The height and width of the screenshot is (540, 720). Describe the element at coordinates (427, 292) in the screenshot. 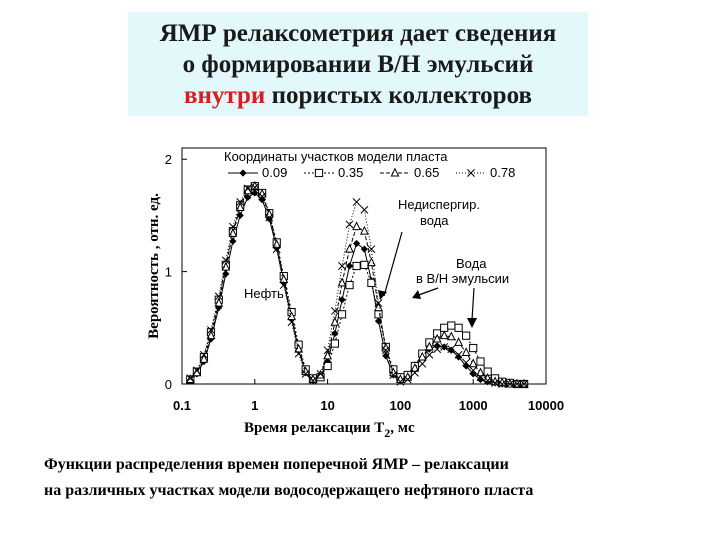

I see `annotation-emulsion-water-arrow-left` at that location.